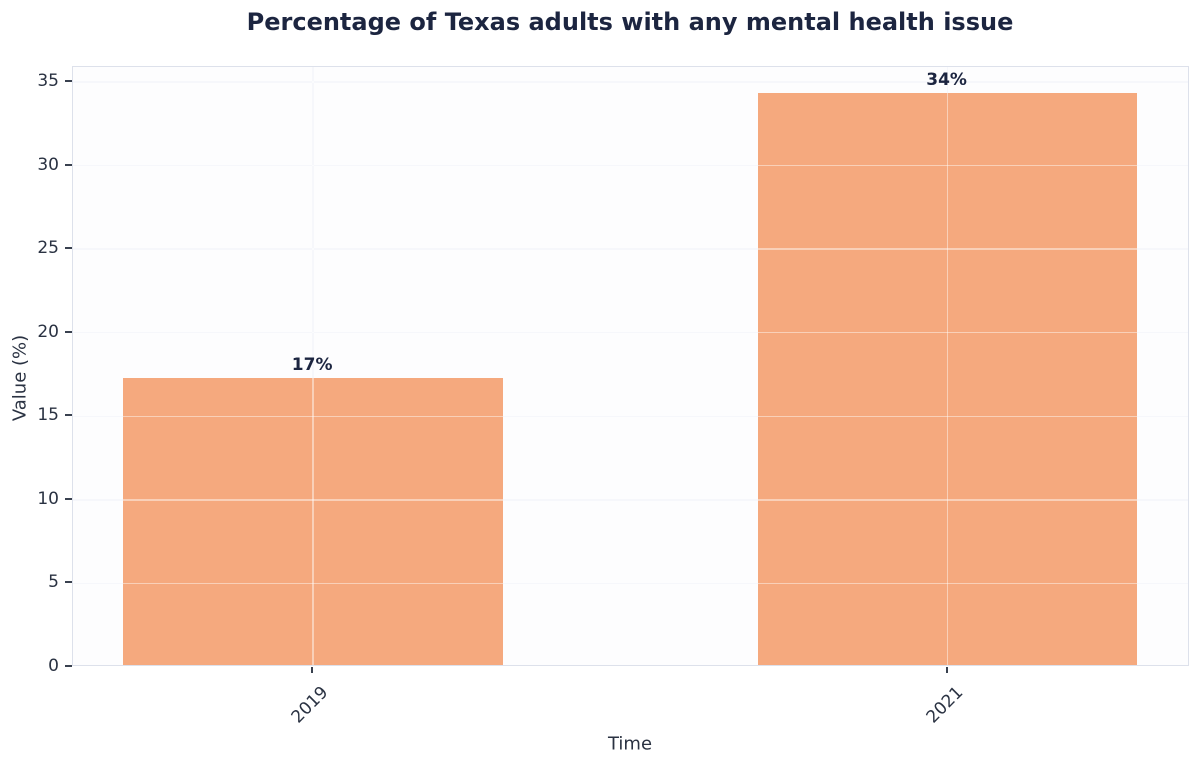 This screenshot has height=768, width=1200. I want to click on y-tick-label: 35, so click(48, 81).